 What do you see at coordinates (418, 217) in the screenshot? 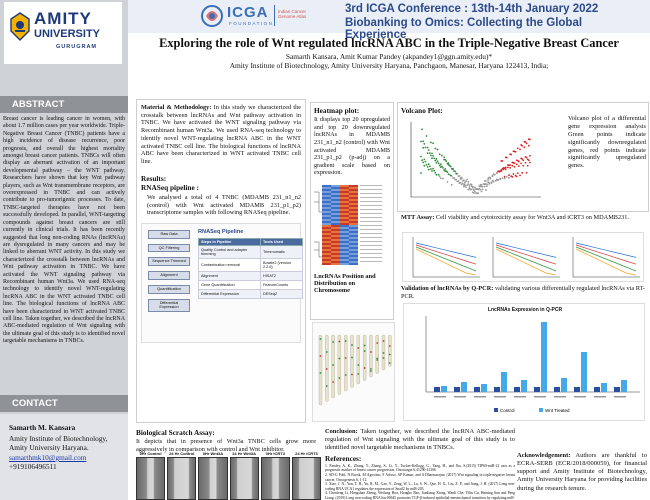
I see `mtt-heading: MTT Assay:` at bounding box center [418, 217].